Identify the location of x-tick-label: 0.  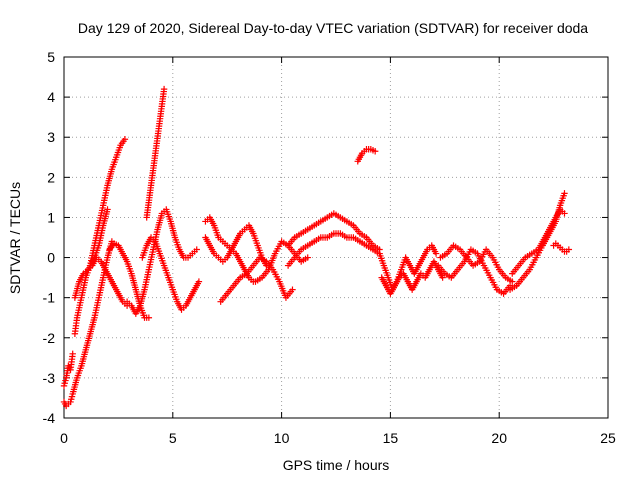
(64, 438).